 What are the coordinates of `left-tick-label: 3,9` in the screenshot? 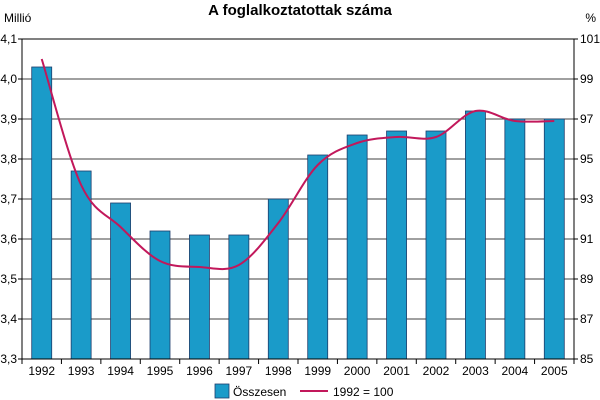 It's located at (8, 119).